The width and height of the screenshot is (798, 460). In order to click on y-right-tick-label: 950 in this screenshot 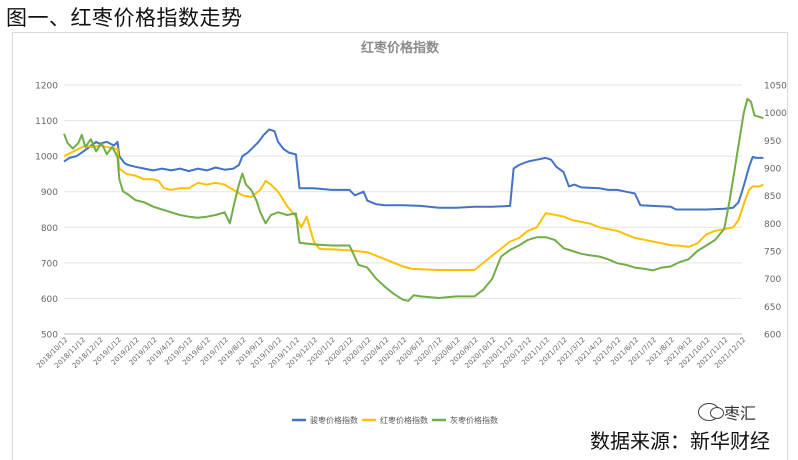, I will do `click(772, 142)`.